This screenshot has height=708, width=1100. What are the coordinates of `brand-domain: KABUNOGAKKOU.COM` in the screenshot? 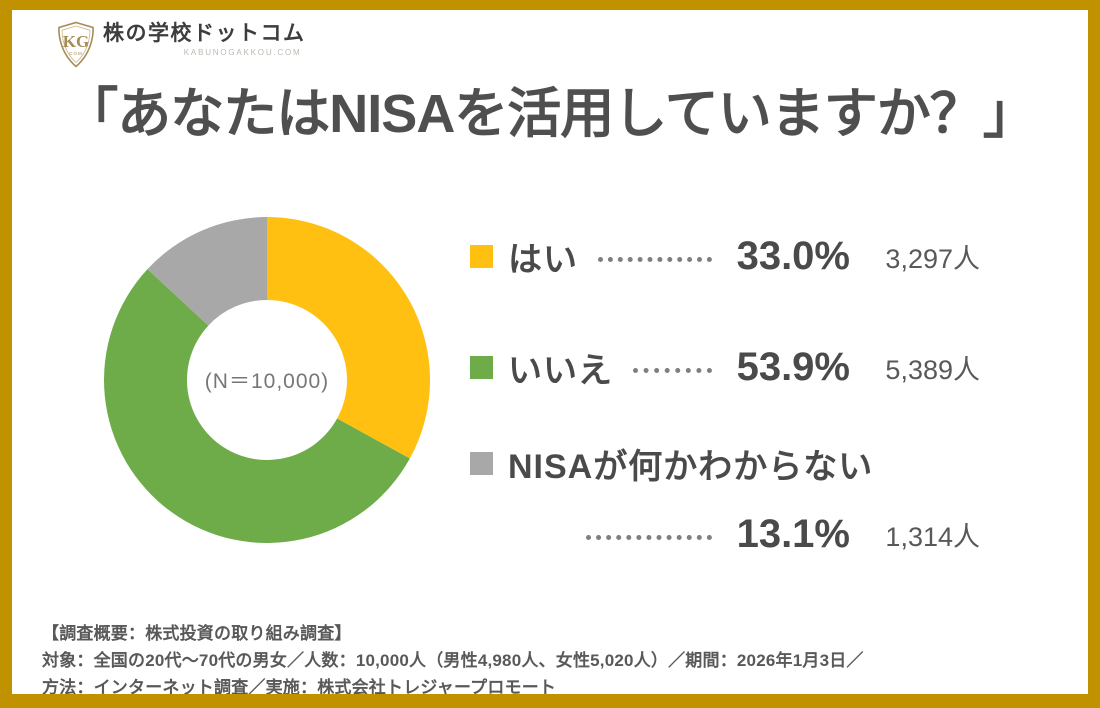 It's located at (242, 53).